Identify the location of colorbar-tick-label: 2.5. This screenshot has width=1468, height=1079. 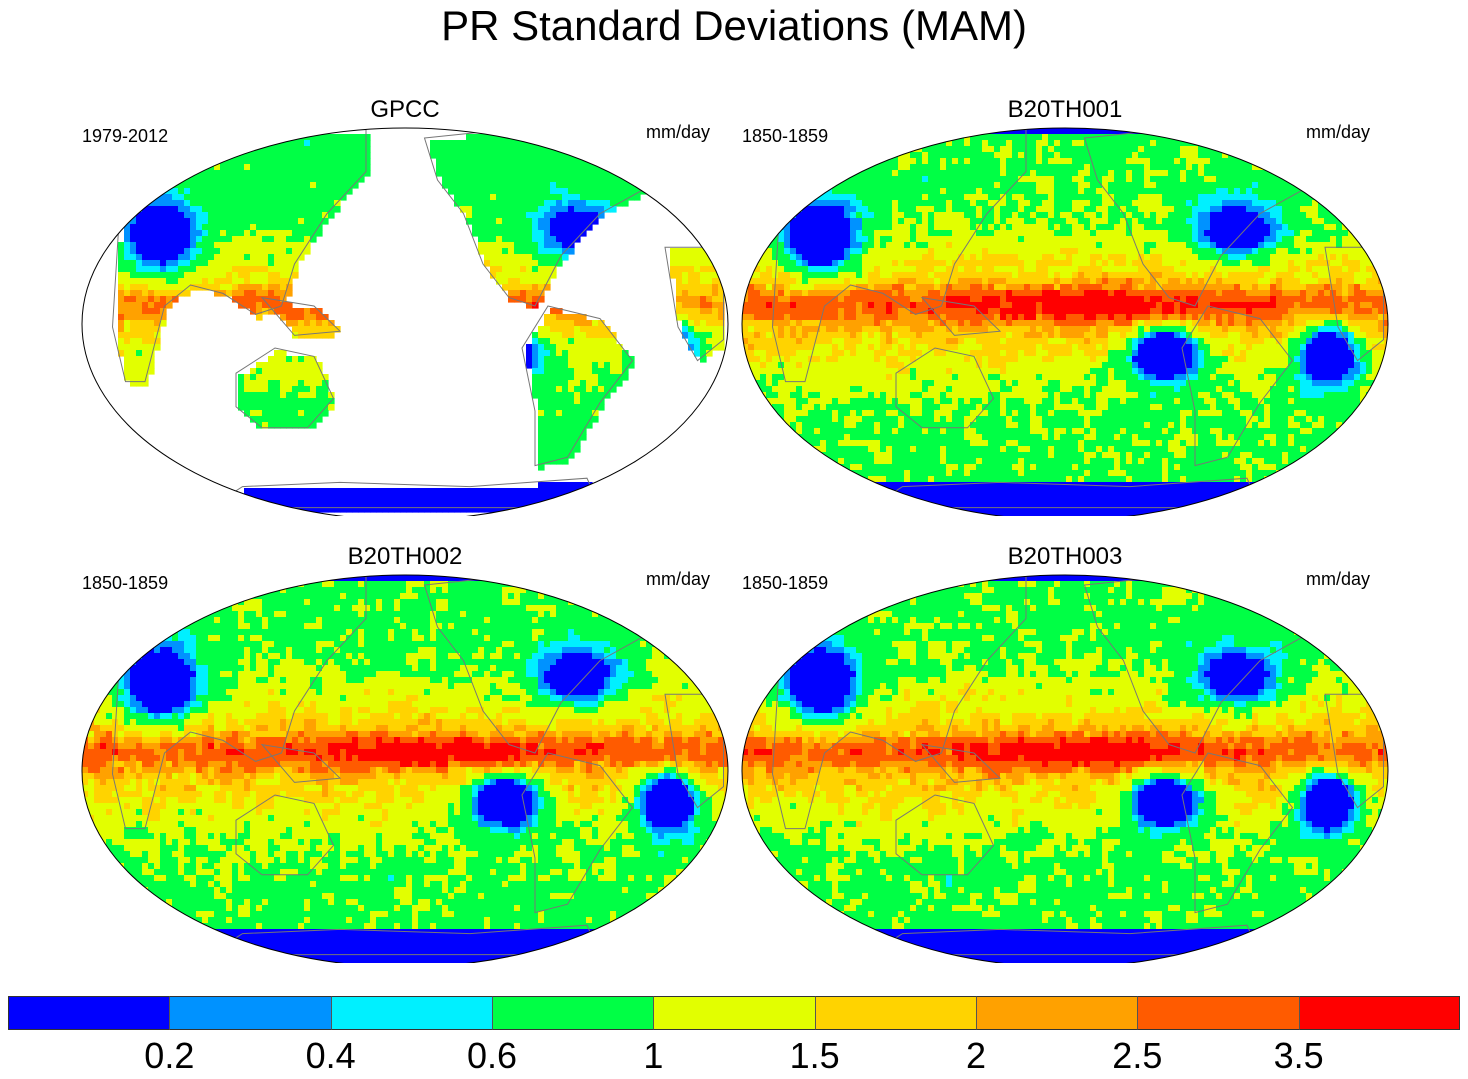
(1137, 1056).